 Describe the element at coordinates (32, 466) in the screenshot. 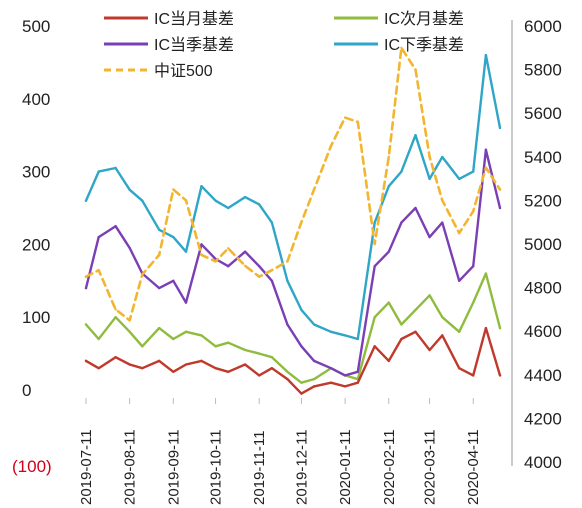

I see `left-tick-label: (100)` at that location.